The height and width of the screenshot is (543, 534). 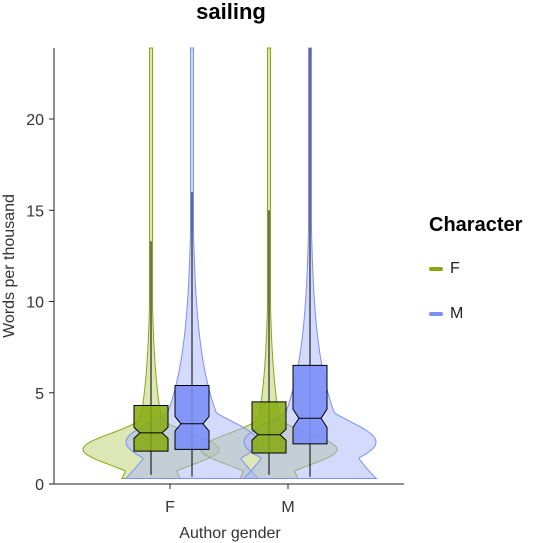 What do you see at coordinates (446, 314) in the screenshot?
I see `legend-item-m: M` at bounding box center [446, 314].